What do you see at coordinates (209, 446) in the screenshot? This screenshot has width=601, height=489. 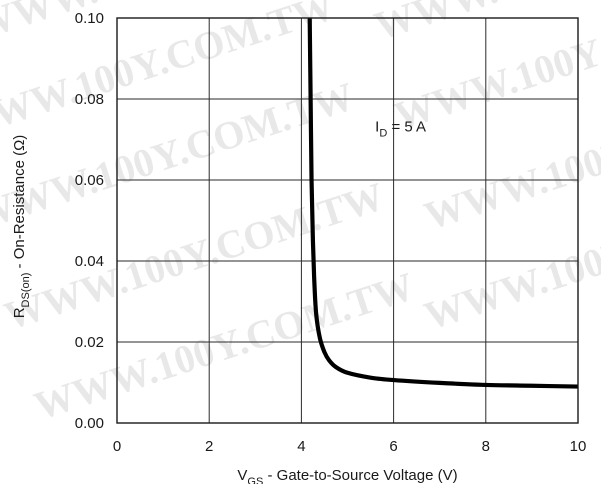 I see `x-tick-label: 2` at bounding box center [209, 446].